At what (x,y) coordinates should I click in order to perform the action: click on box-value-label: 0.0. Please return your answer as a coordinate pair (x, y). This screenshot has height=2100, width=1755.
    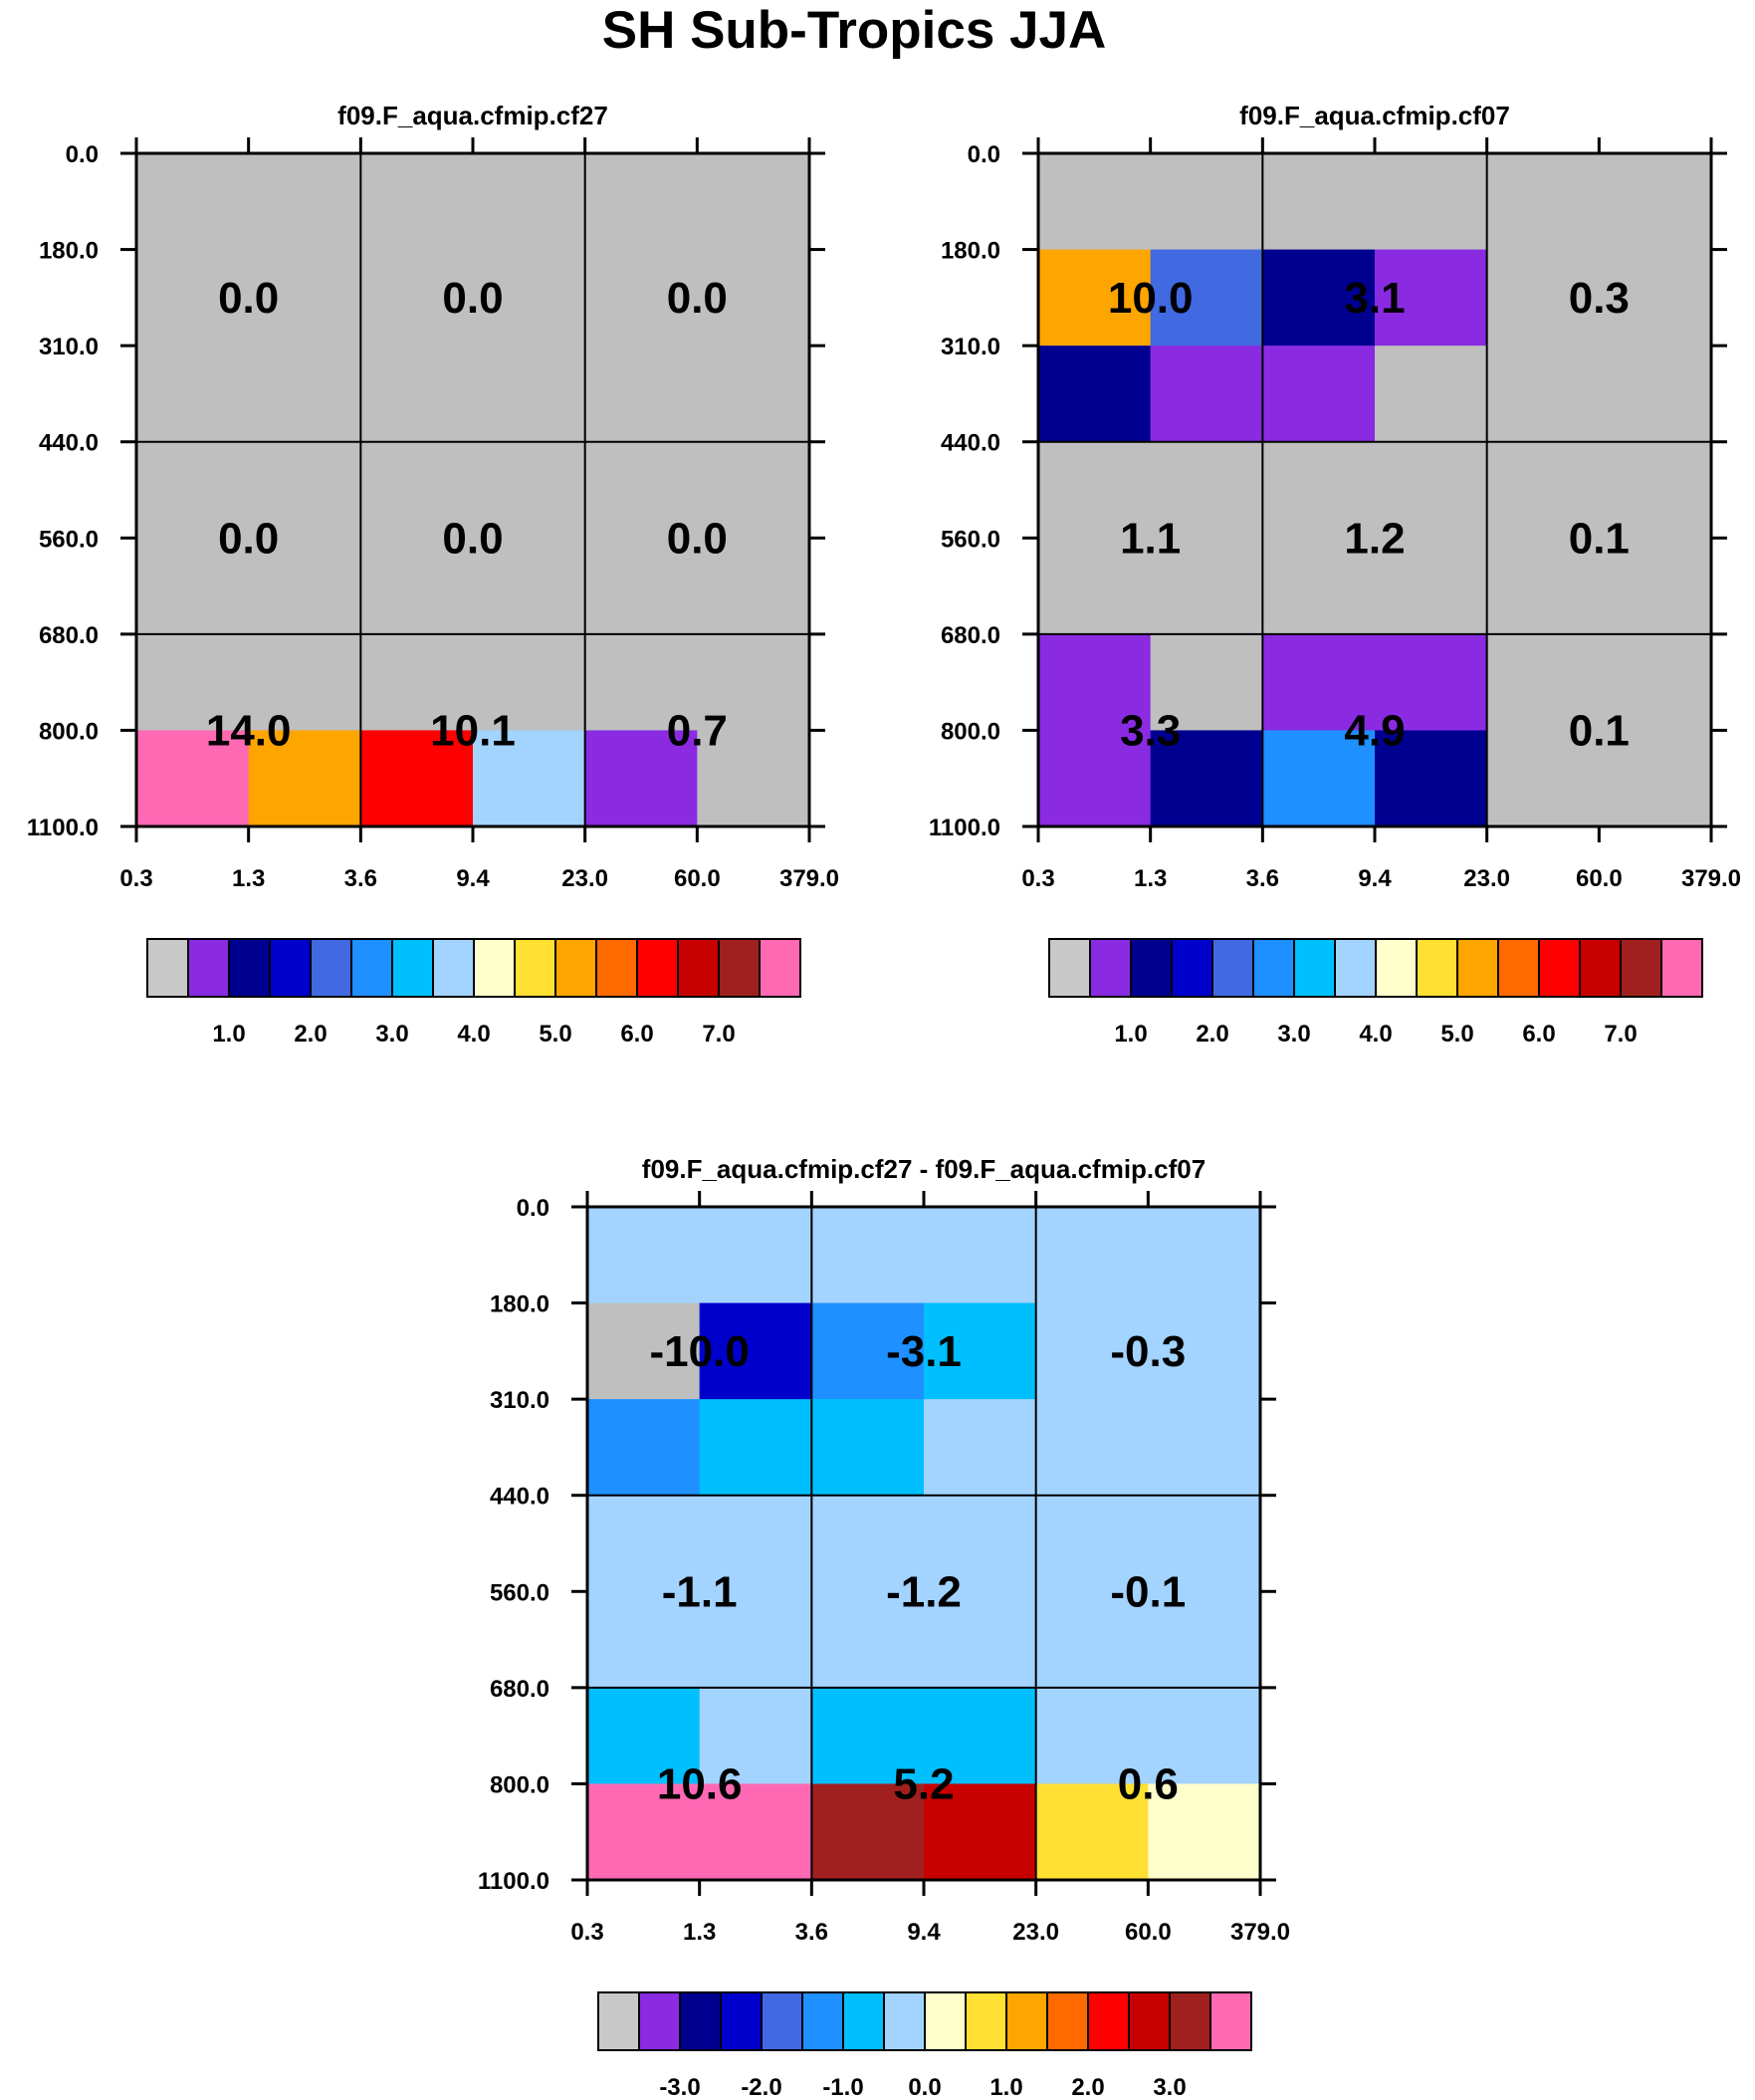
    Looking at the image, I should click on (697, 538).